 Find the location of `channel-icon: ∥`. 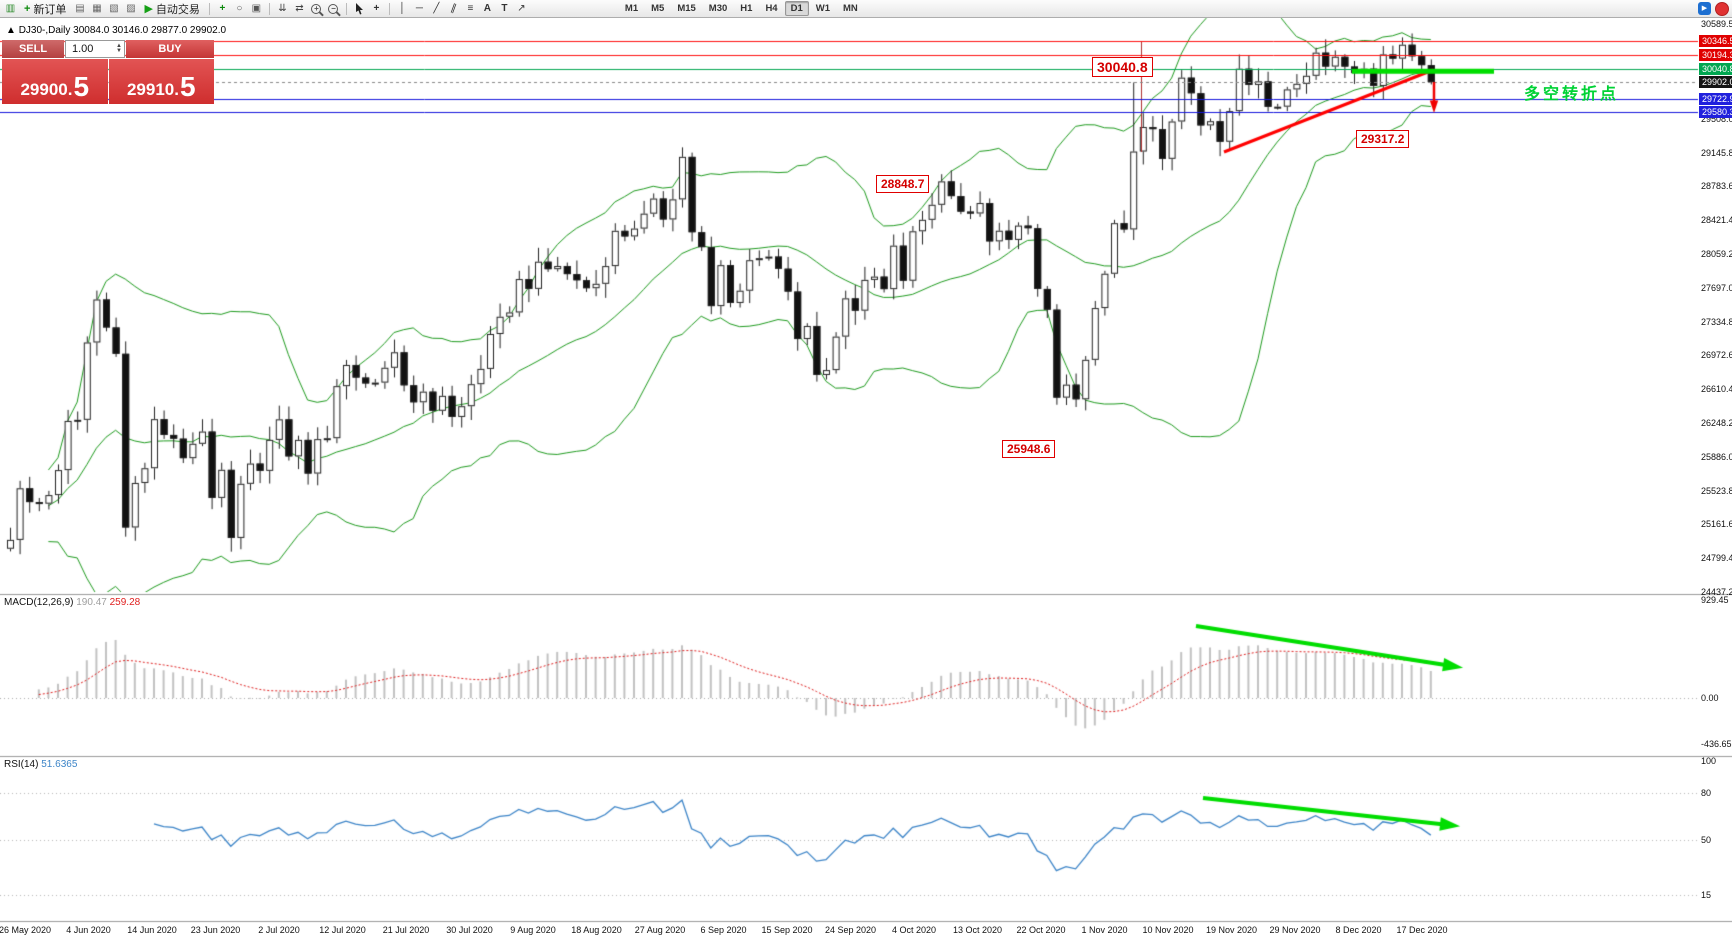

channel-icon: ∥ is located at coordinates (453, 8).